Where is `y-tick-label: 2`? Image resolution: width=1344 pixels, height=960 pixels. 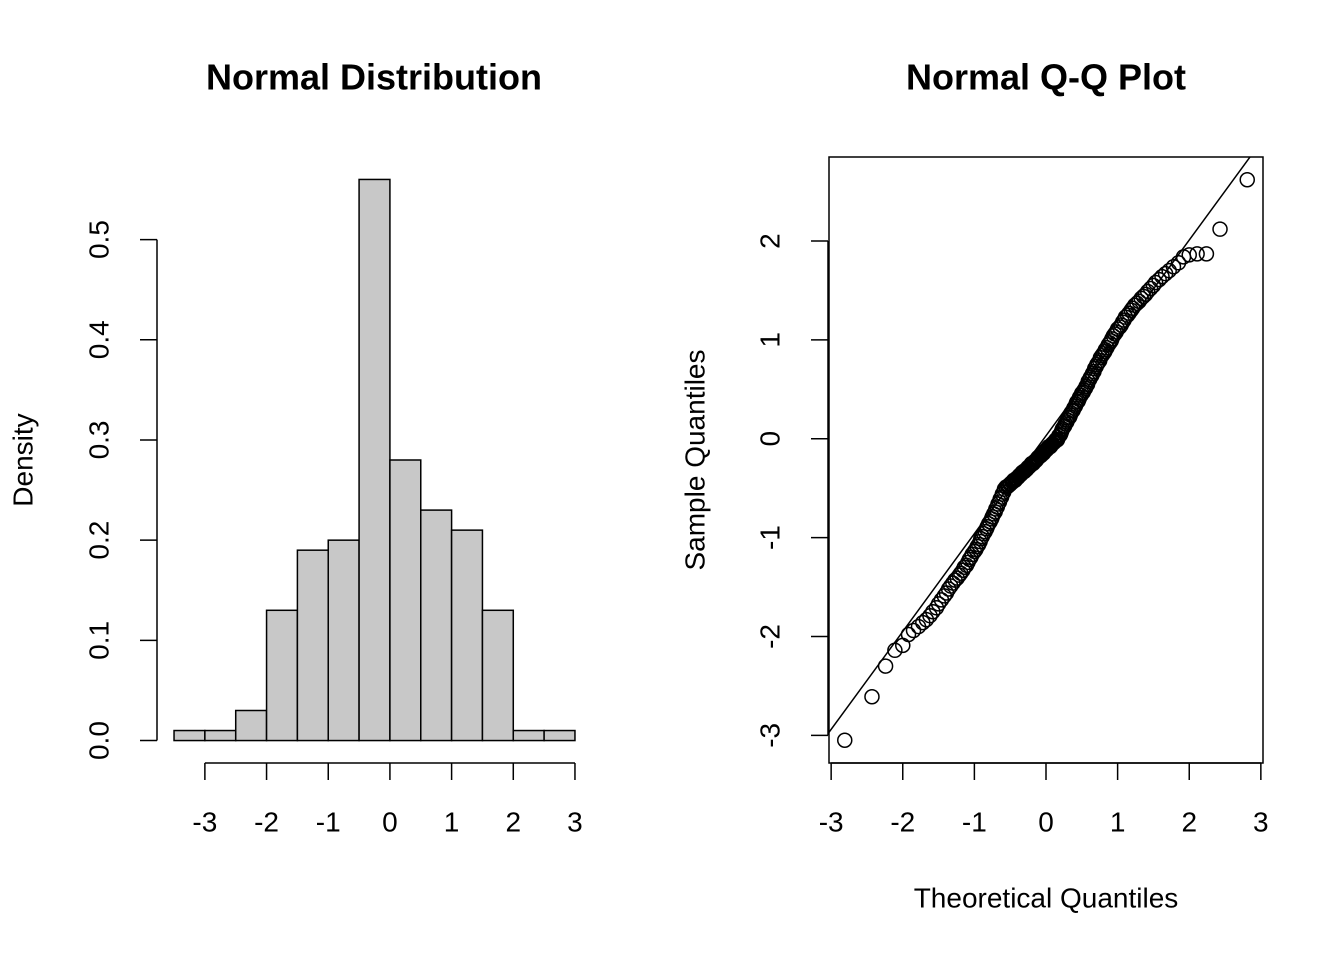
y-tick-label: 2 is located at coordinates (769, 241).